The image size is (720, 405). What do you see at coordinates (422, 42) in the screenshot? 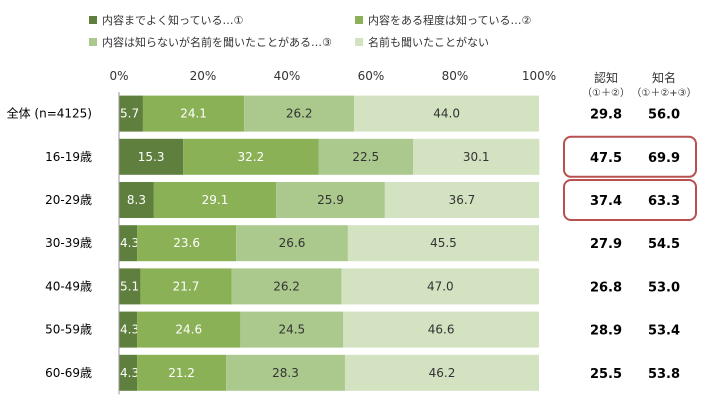
I see `legend-item: 名前も聞いたことがない` at bounding box center [422, 42].